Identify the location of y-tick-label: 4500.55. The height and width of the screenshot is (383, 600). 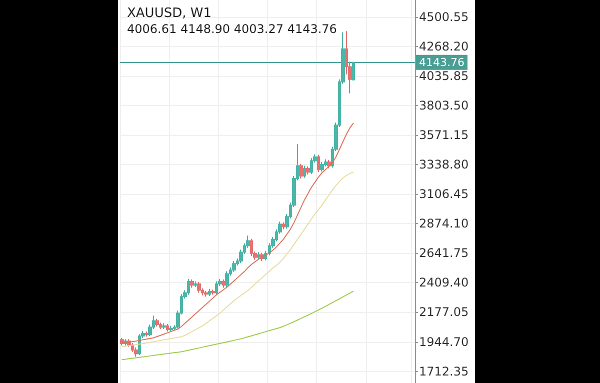
(444, 17).